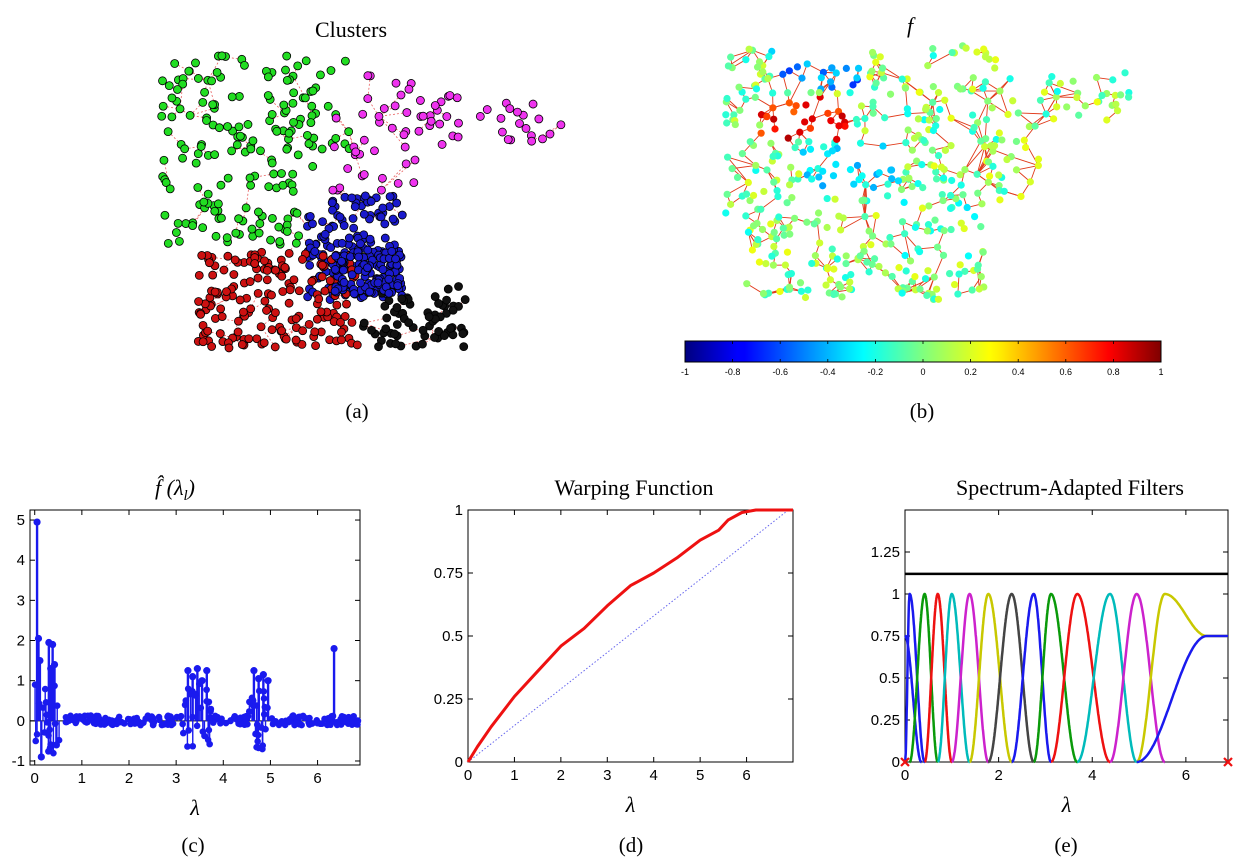 This screenshot has height=860, width=1234. Describe the element at coordinates (629, 635) in the screenshot. I see `warping-curve` at that location.